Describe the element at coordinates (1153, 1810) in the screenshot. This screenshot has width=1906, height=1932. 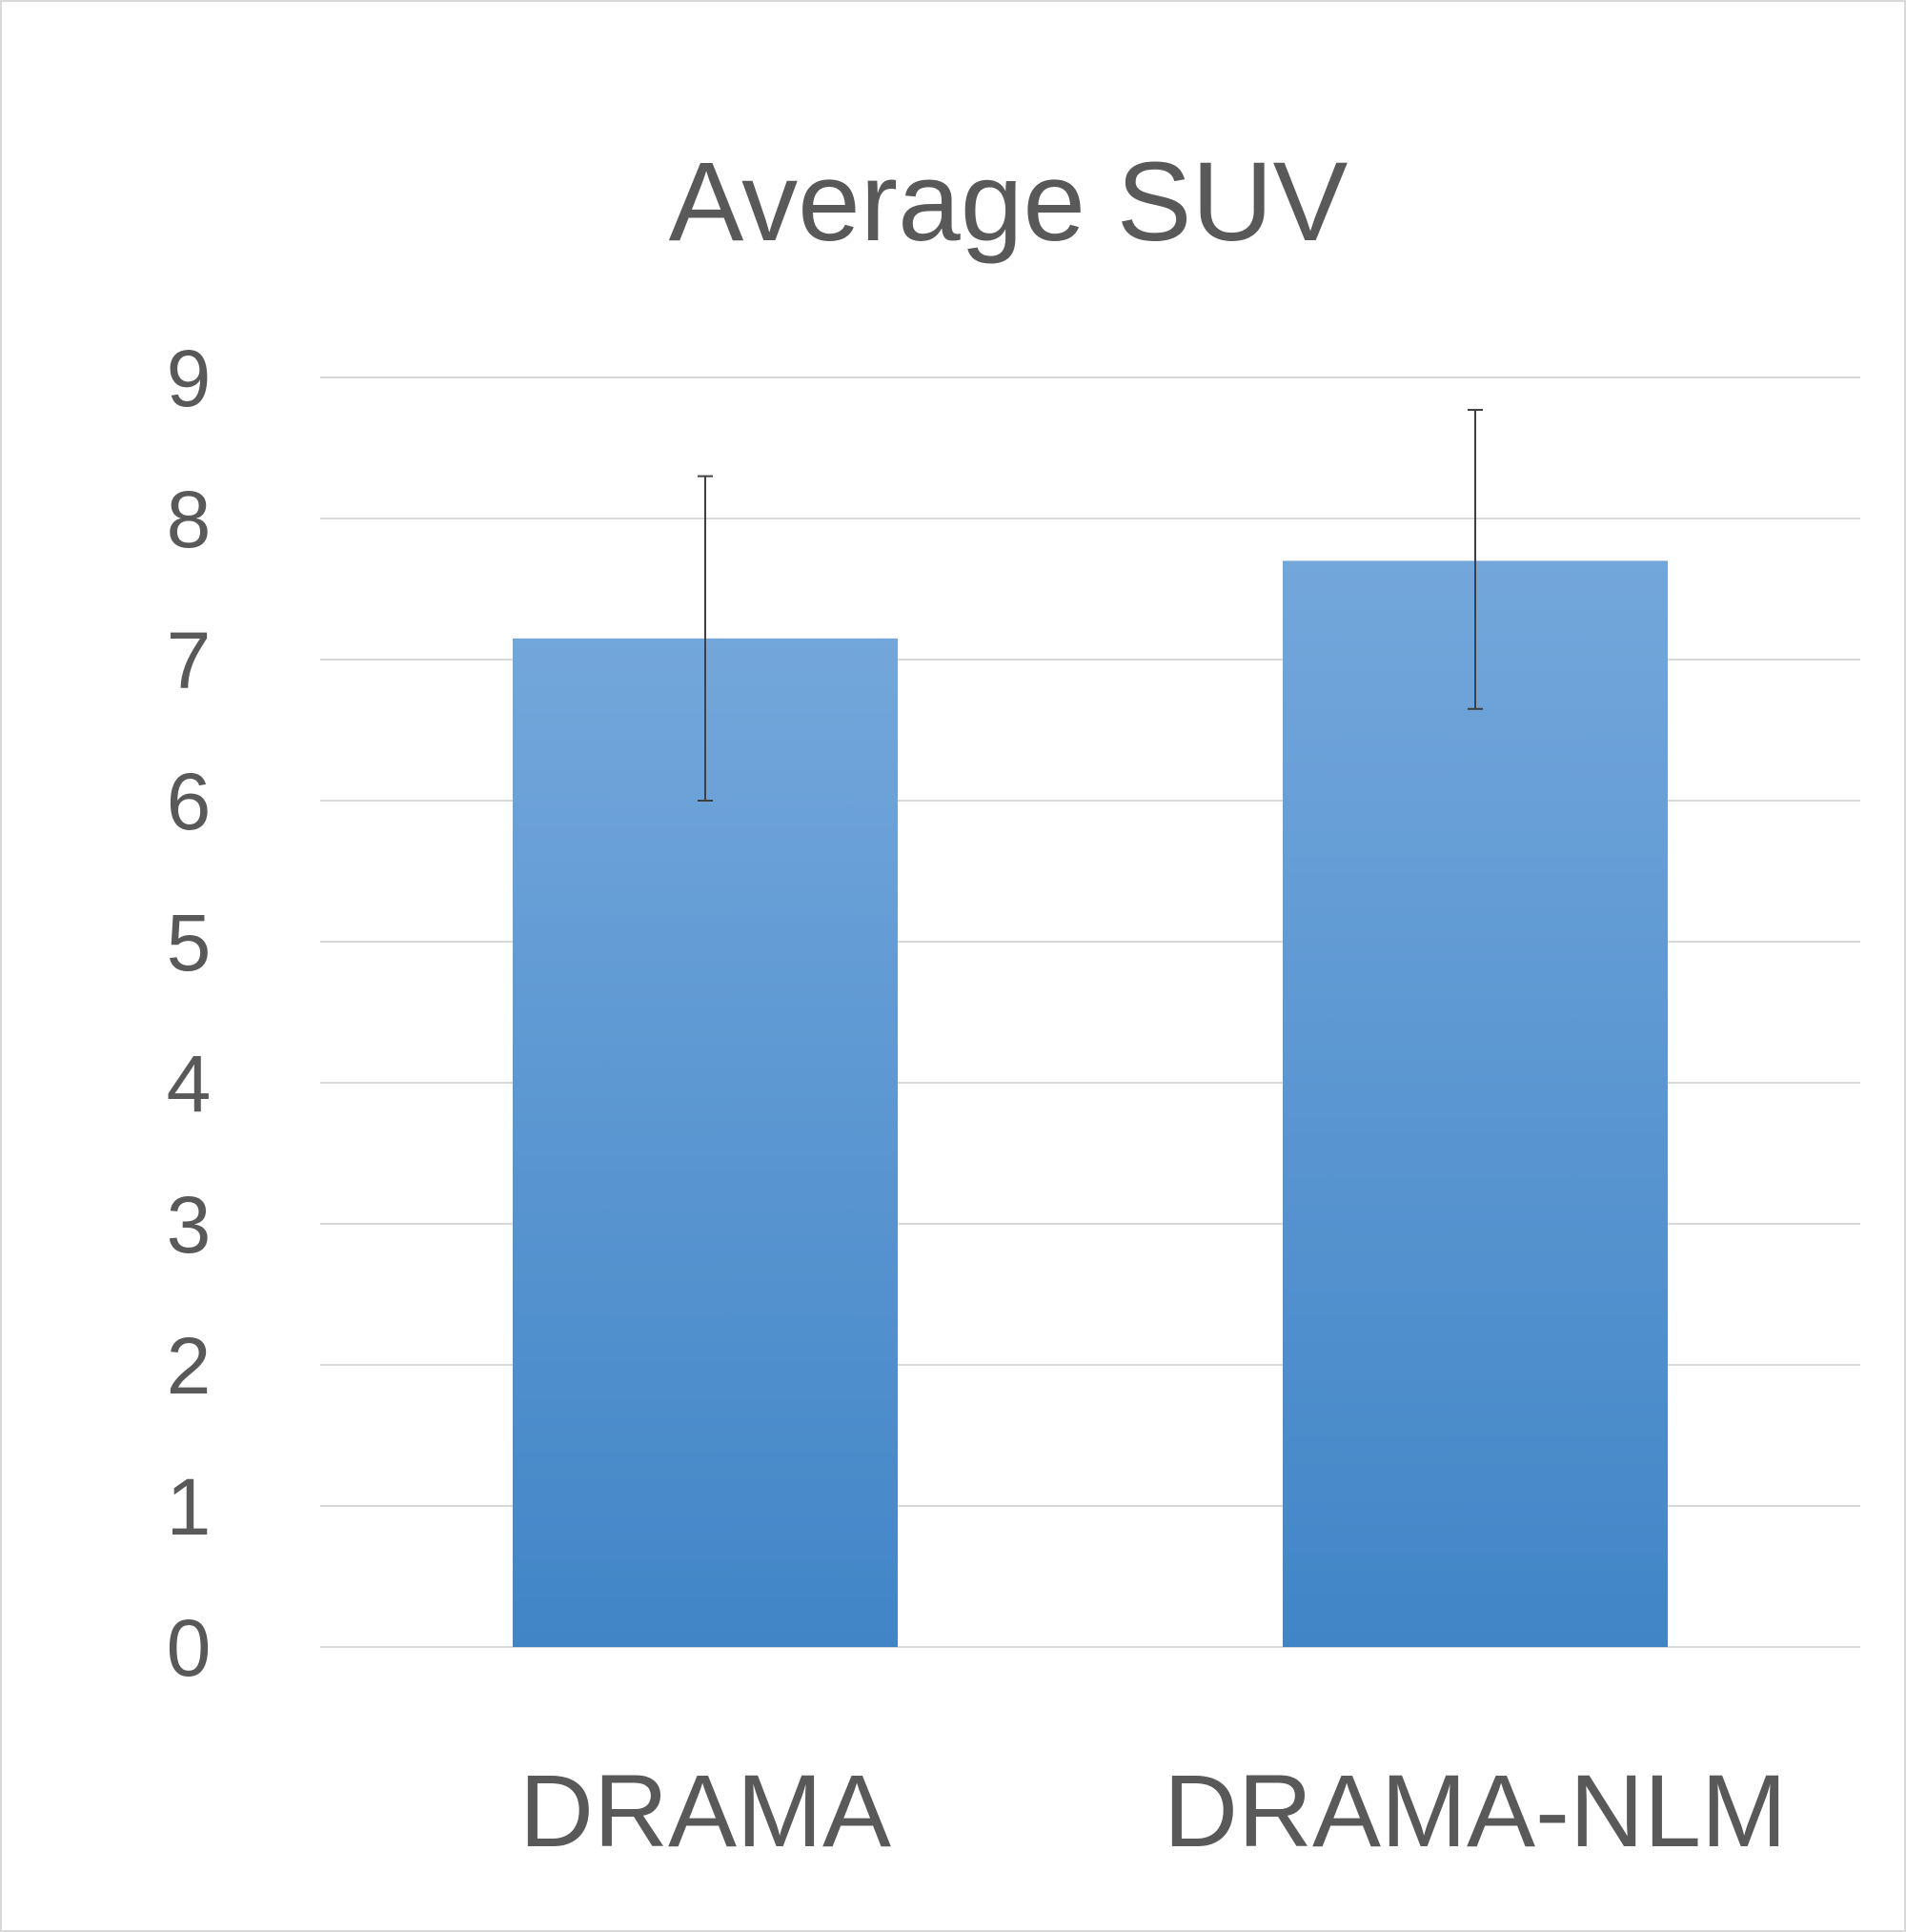
I see `x-axis-categories: DRAMA DRAMA-NLM` at that location.